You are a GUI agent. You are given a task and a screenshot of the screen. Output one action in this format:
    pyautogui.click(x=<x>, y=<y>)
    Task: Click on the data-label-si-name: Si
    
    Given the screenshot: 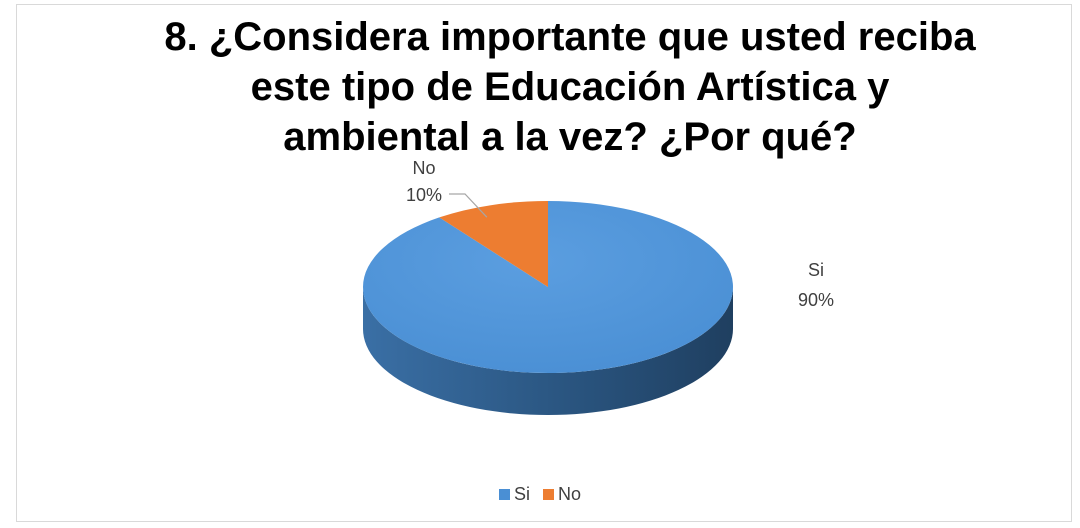 What is the action you would take?
    pyautogui.click(x=816, y=270)
    